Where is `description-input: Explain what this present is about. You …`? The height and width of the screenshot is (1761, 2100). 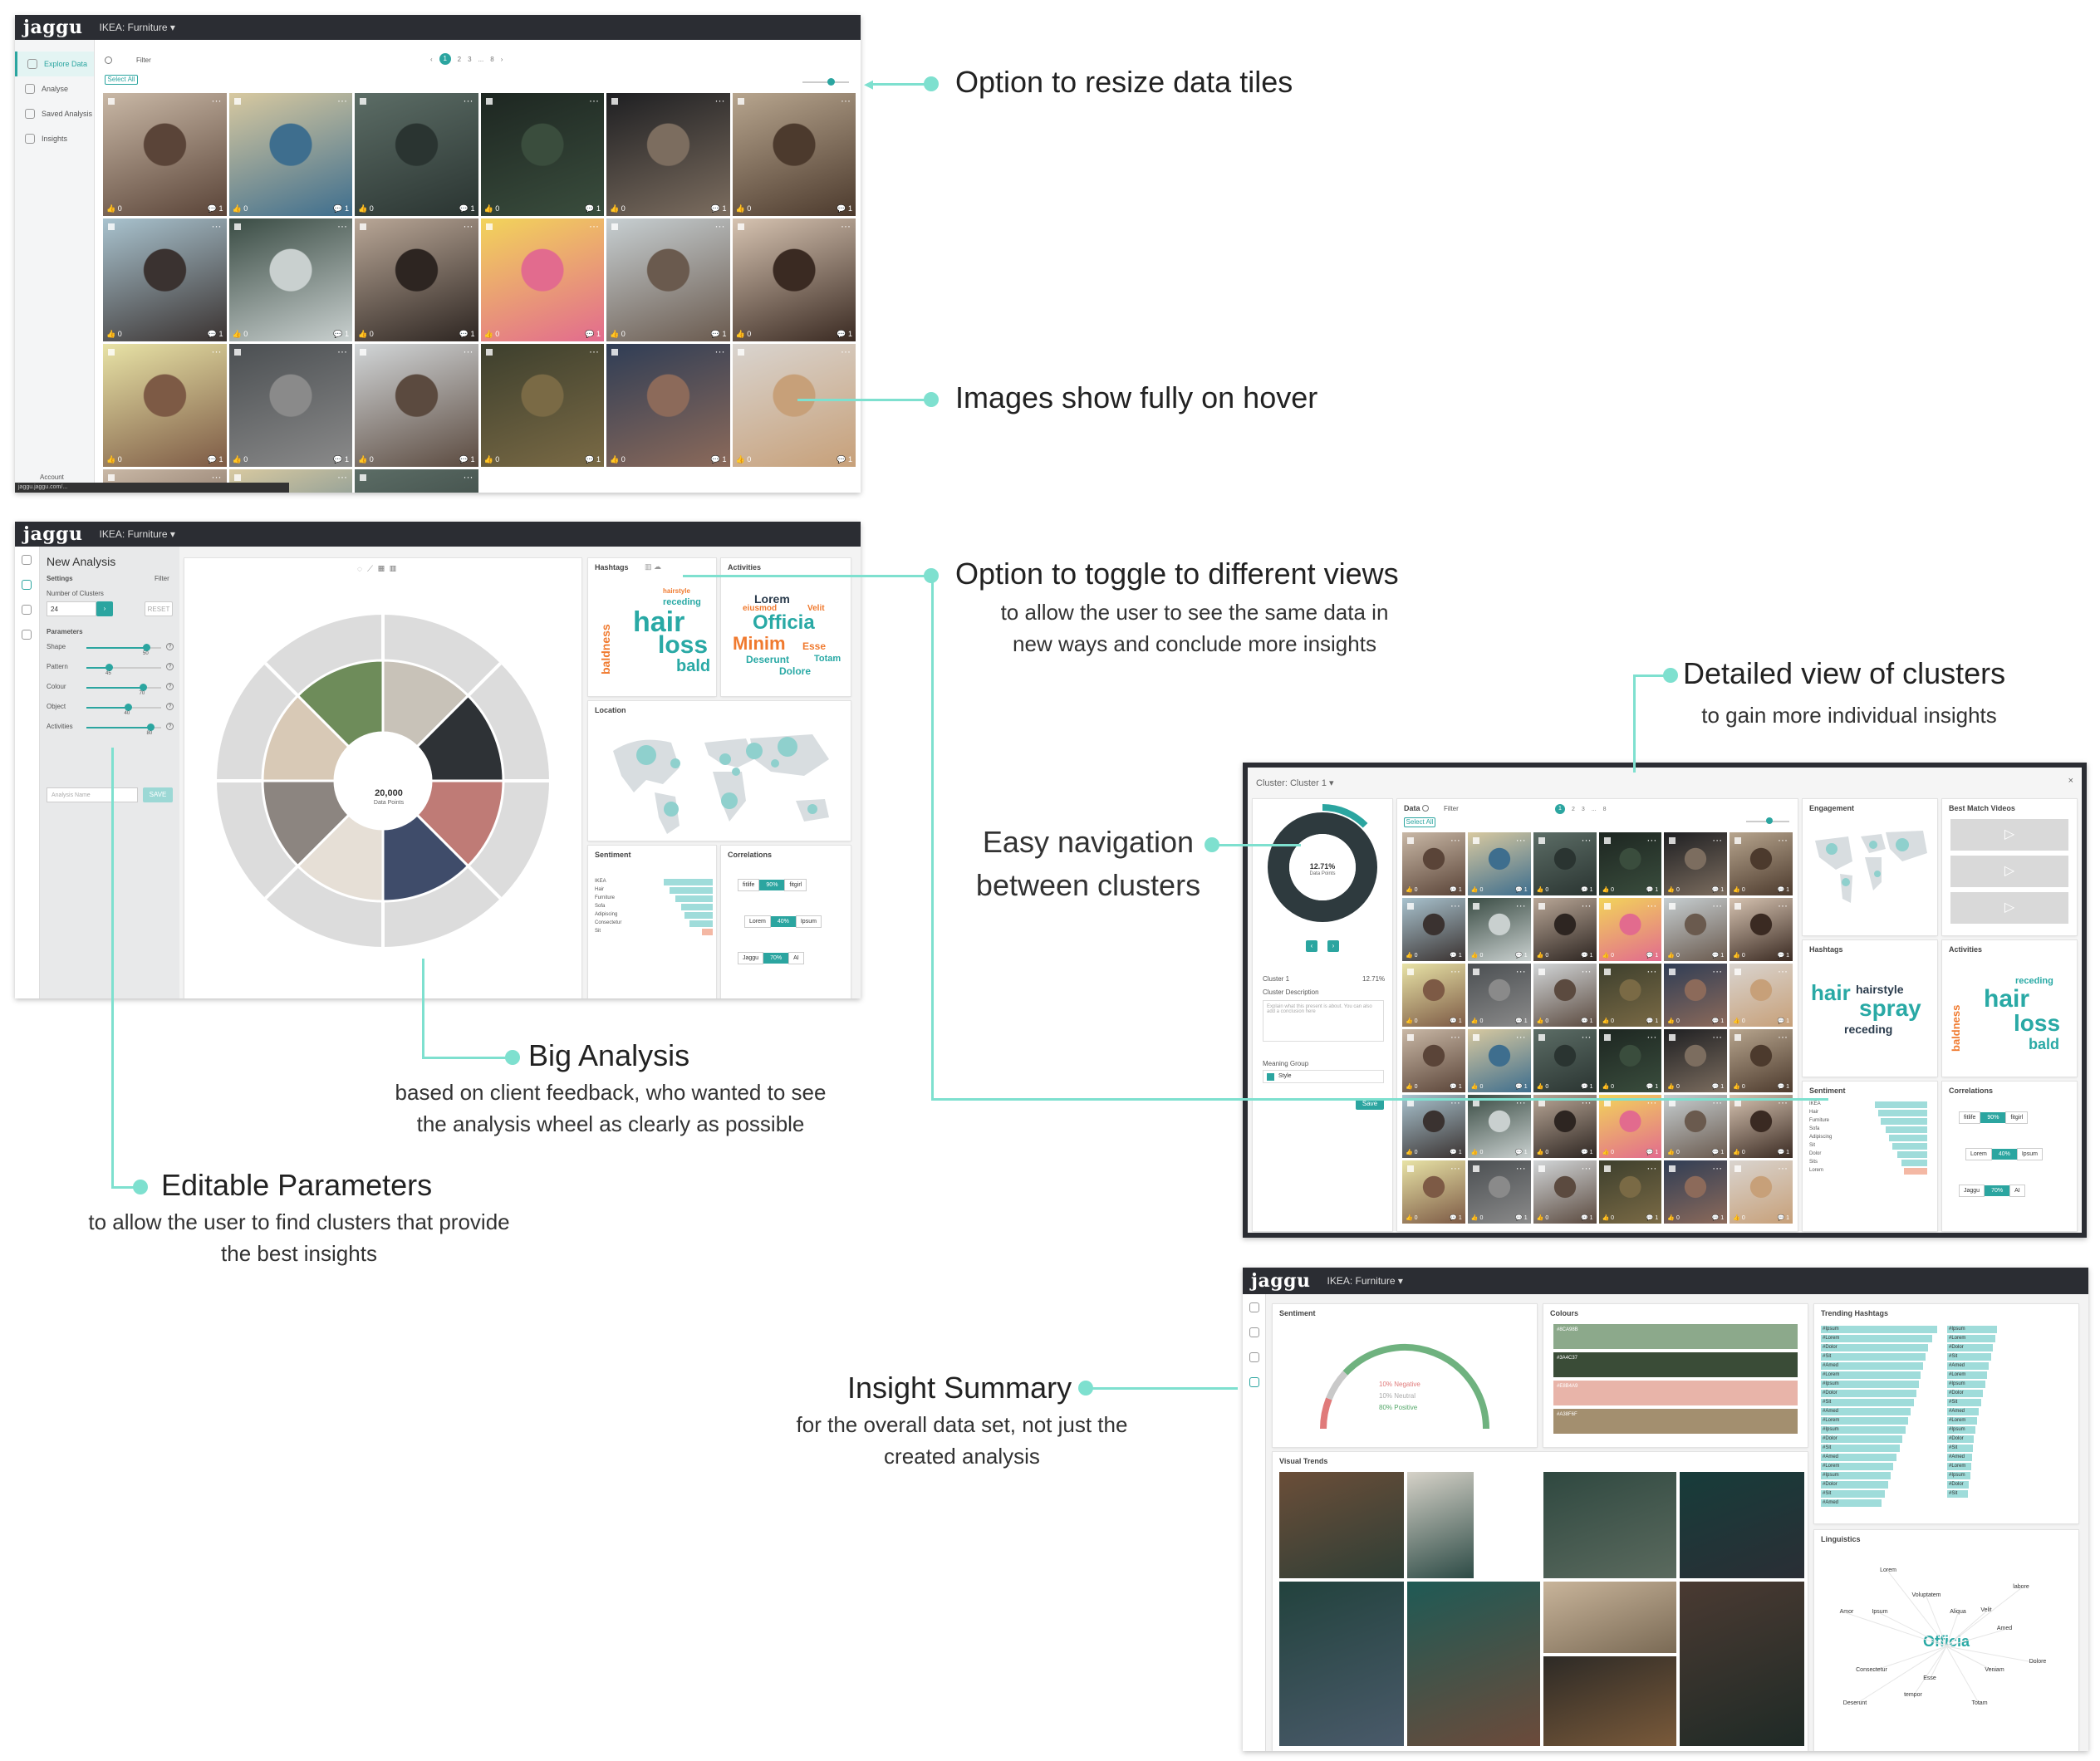
description-input: Explain what this present is about. You … is located at coordinates (1323, 1021).